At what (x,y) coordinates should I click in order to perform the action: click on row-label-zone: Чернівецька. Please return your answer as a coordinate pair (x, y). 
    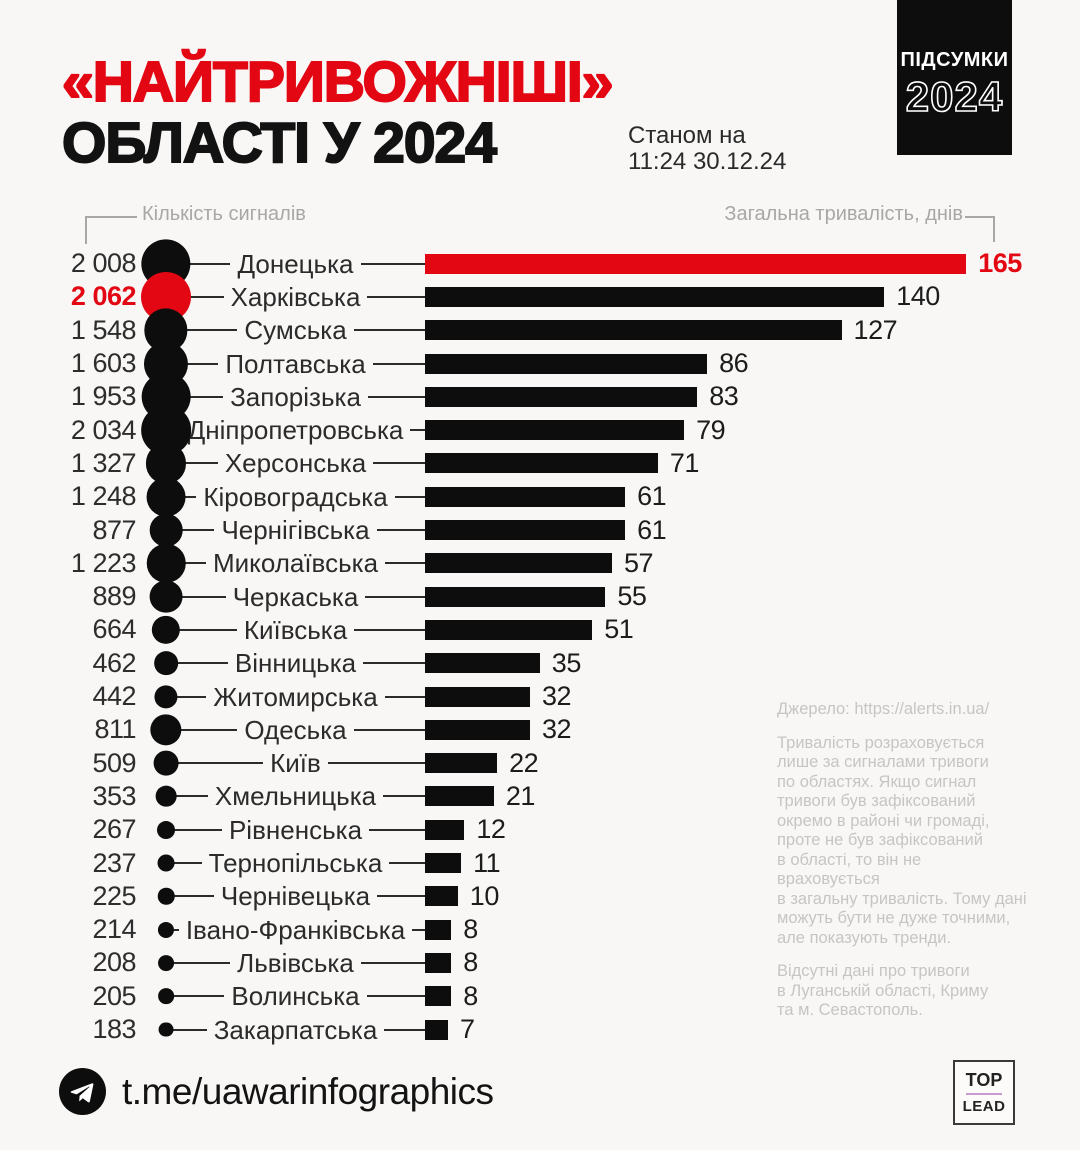
    Looking at the image, I should click on (295, 896).